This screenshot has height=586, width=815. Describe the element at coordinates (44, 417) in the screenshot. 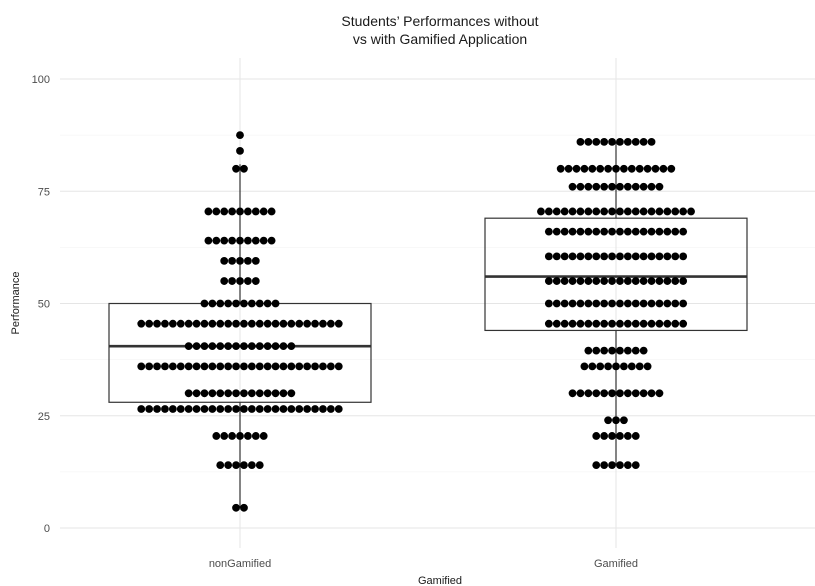

I see `y-tick-label: 25` at that location.